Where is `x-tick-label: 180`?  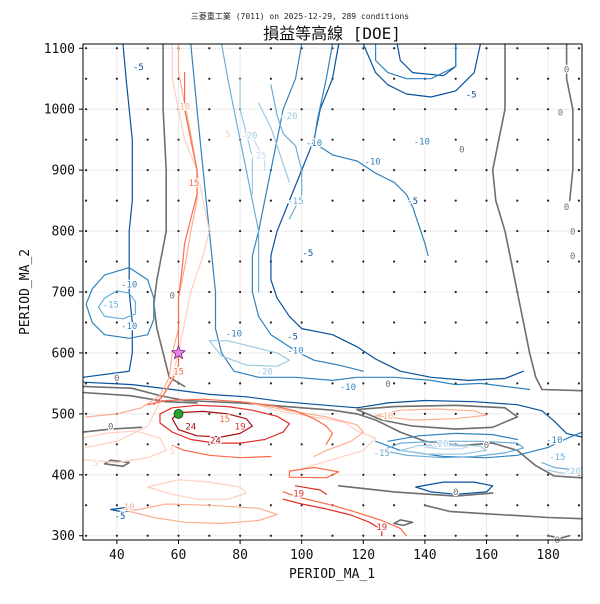 x-tick-label: 180 is located at coordinates (547, 555).